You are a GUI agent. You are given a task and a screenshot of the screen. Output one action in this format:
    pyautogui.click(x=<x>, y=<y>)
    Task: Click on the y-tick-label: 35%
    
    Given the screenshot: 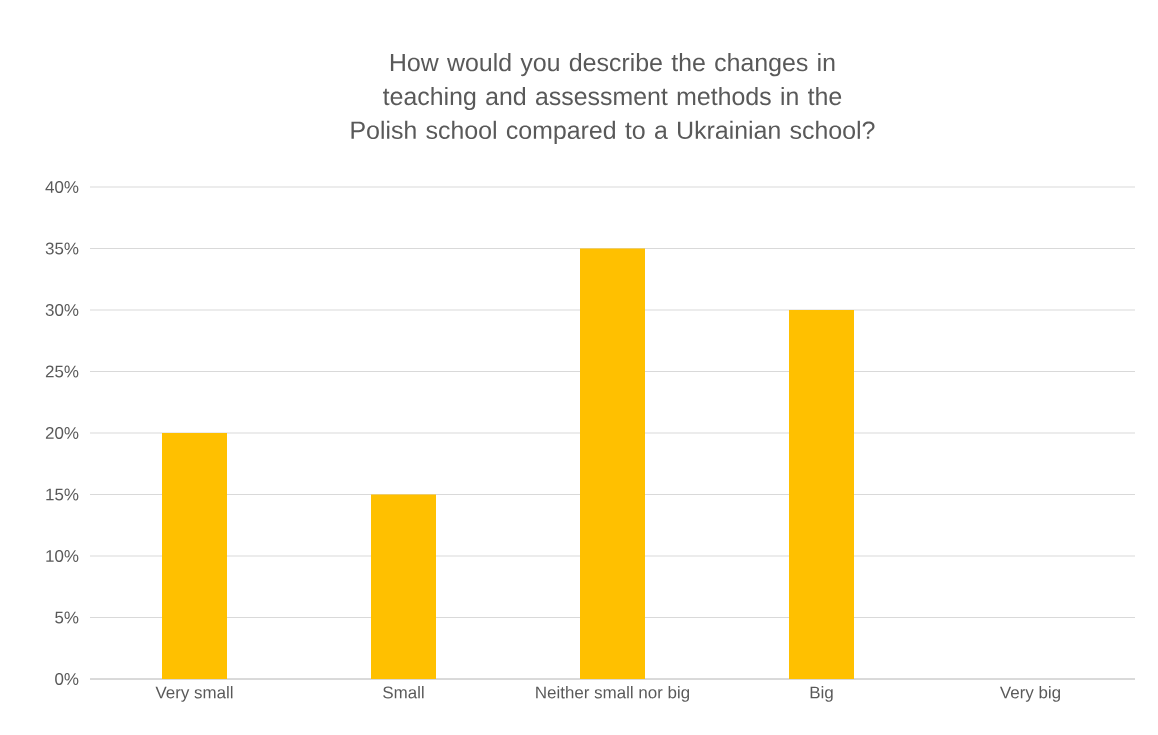 What is the action you would take?
    pyautogui.click(x=62, y=248)
    